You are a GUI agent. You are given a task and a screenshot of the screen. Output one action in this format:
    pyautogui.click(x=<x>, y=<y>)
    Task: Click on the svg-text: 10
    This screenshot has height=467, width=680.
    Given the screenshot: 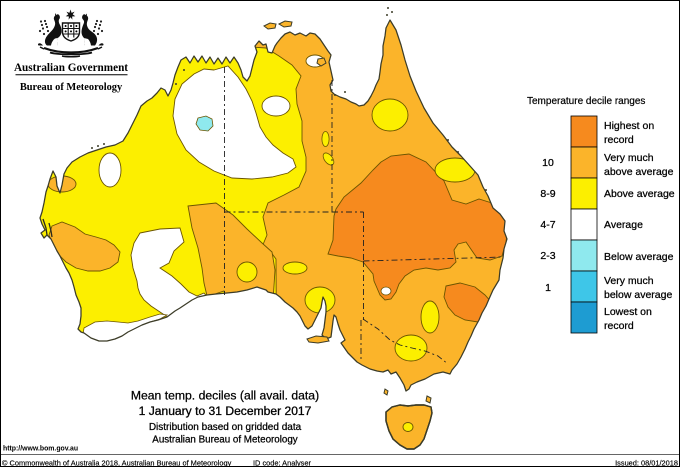 What is the action you would take?
    pyautogui.click(x=548, y=163)
    